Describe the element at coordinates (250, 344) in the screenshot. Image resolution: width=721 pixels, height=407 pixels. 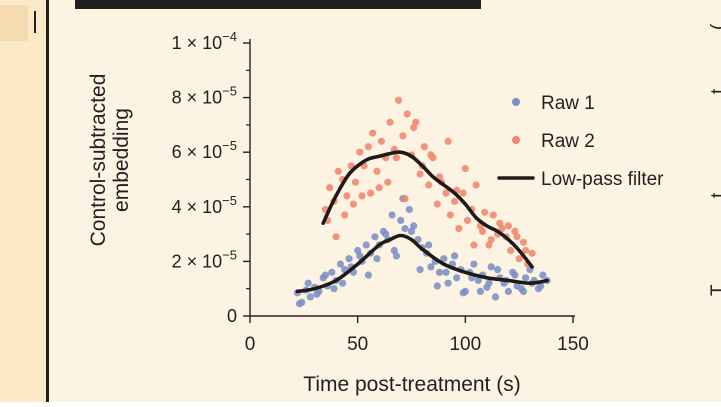
I see `x-tick-label: 0` at that location.